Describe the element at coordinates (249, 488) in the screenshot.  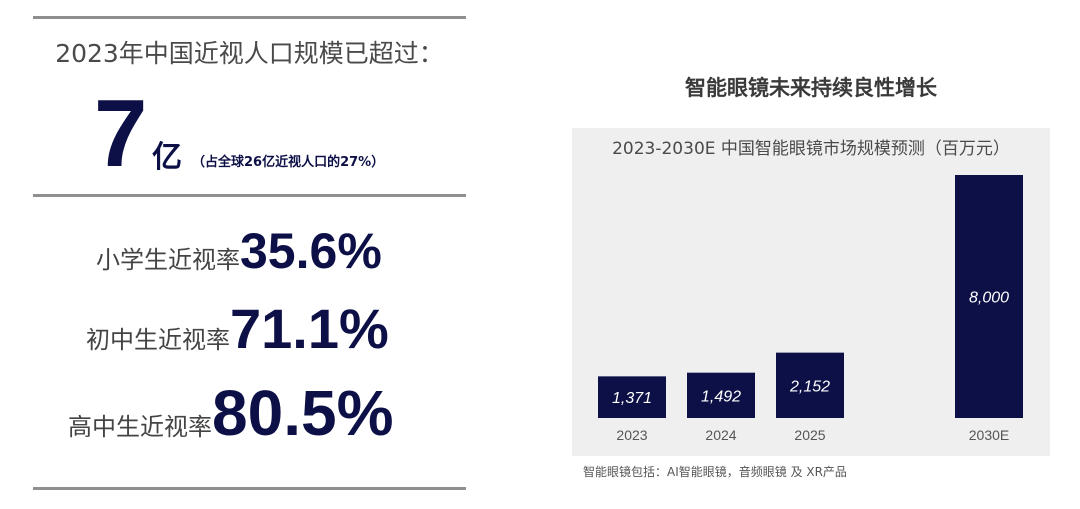
I see `bottom-divider` at that location.